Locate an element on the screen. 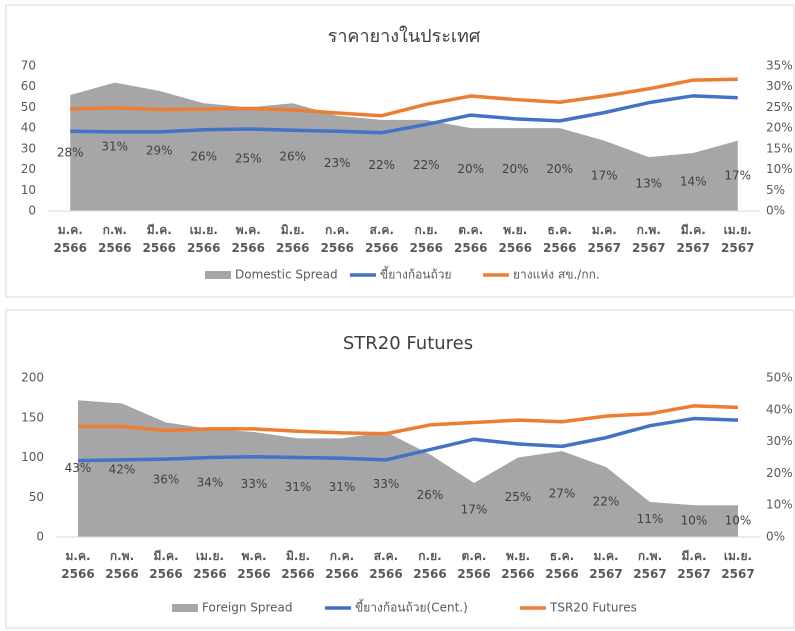 This screenshot has height=631, width=795. y-tick-label: 20 is located at coordinates (28, 169).